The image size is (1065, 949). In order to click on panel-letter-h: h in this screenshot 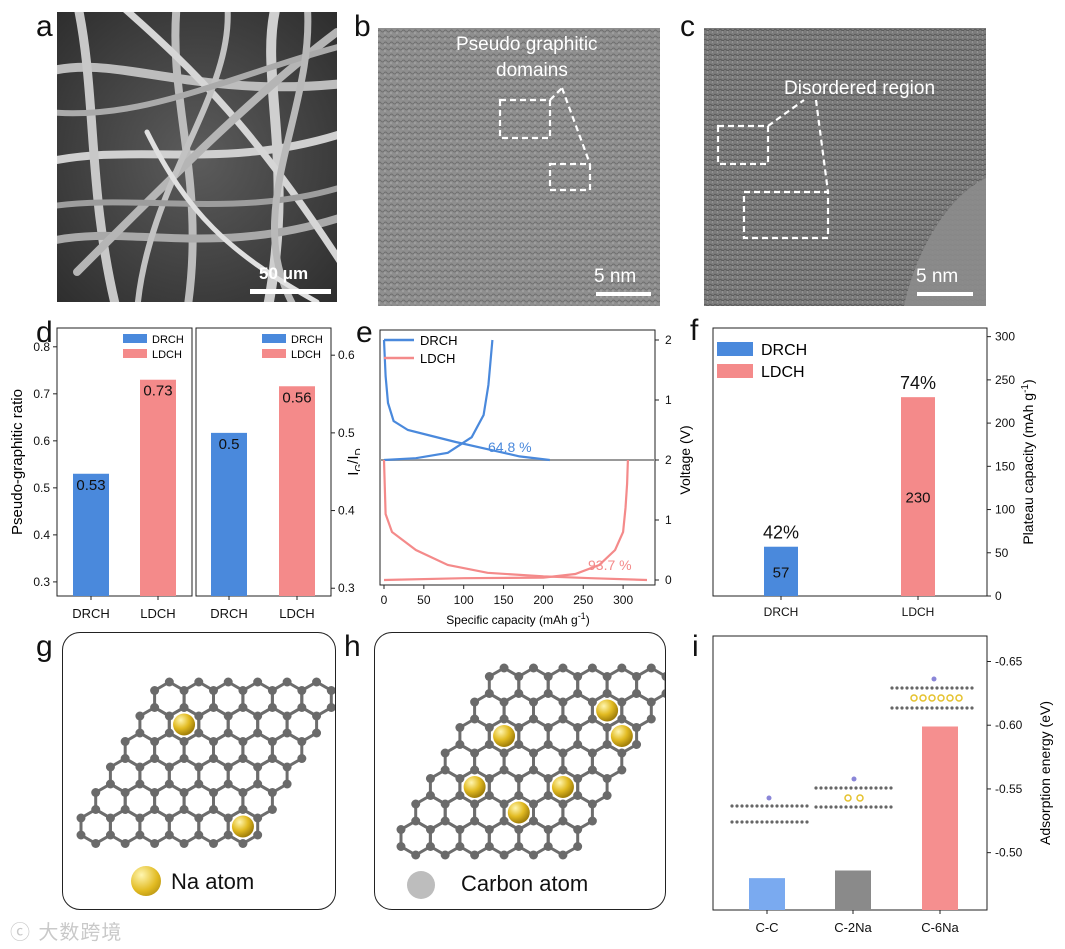, I will do `click(352, 646)`.